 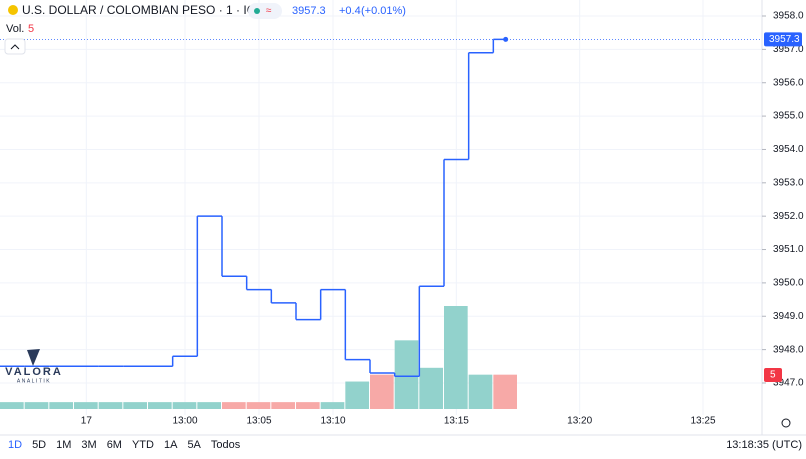 I want to click on flag-icon, so click(x=13, y=10).